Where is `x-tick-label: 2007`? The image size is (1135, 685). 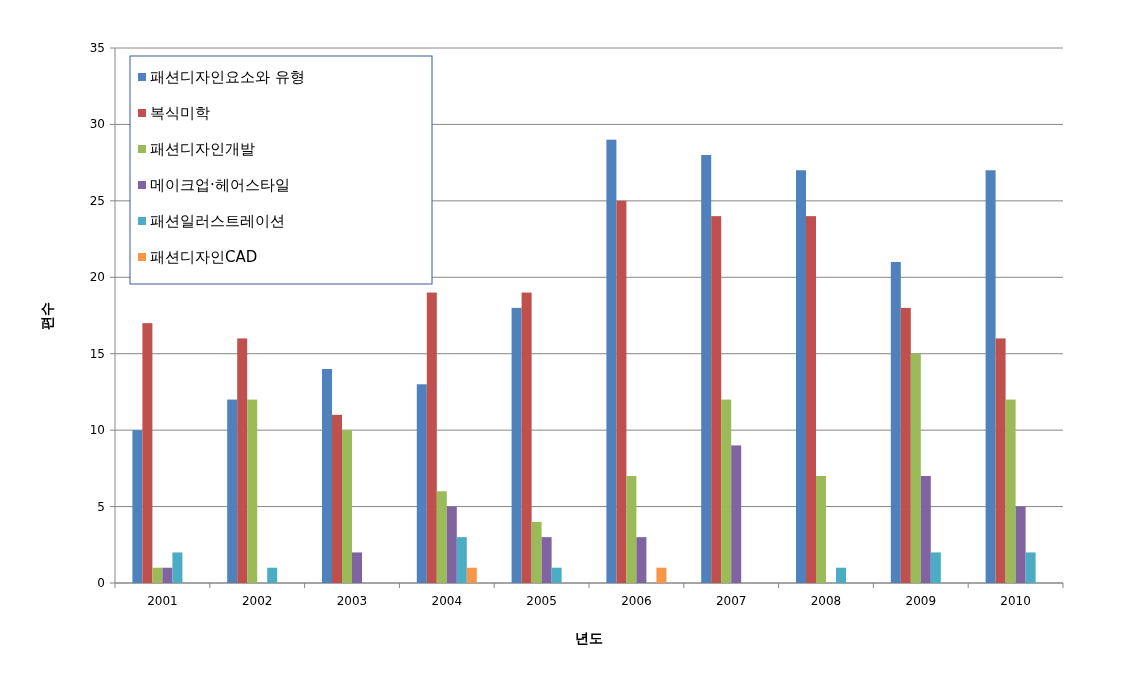 x-tick-label: 2007 is located at coordinates (731, 601).